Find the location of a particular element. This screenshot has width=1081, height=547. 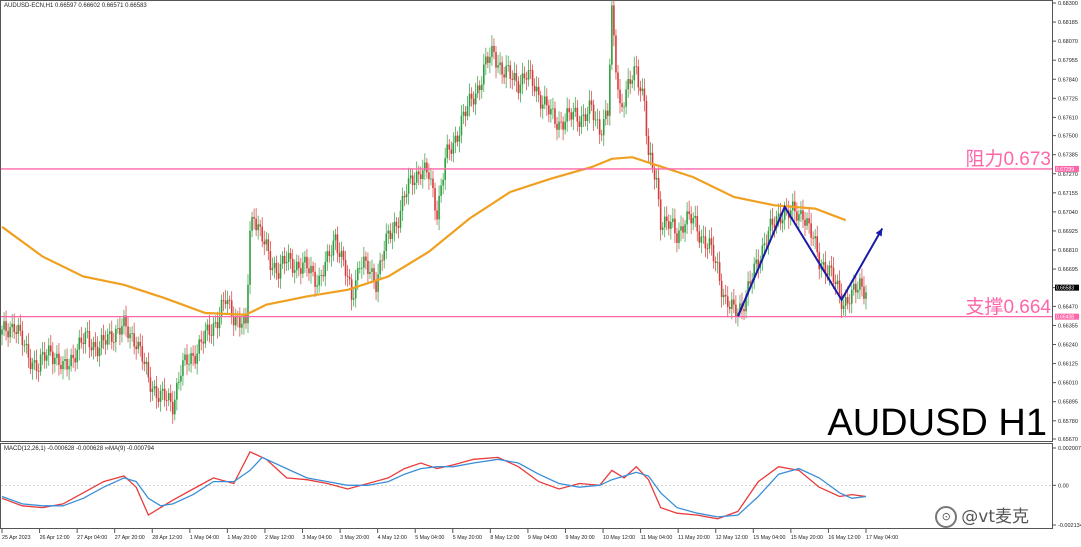

x-tick-label: 25 Apr 2023 is located at coordinates (16, 538).